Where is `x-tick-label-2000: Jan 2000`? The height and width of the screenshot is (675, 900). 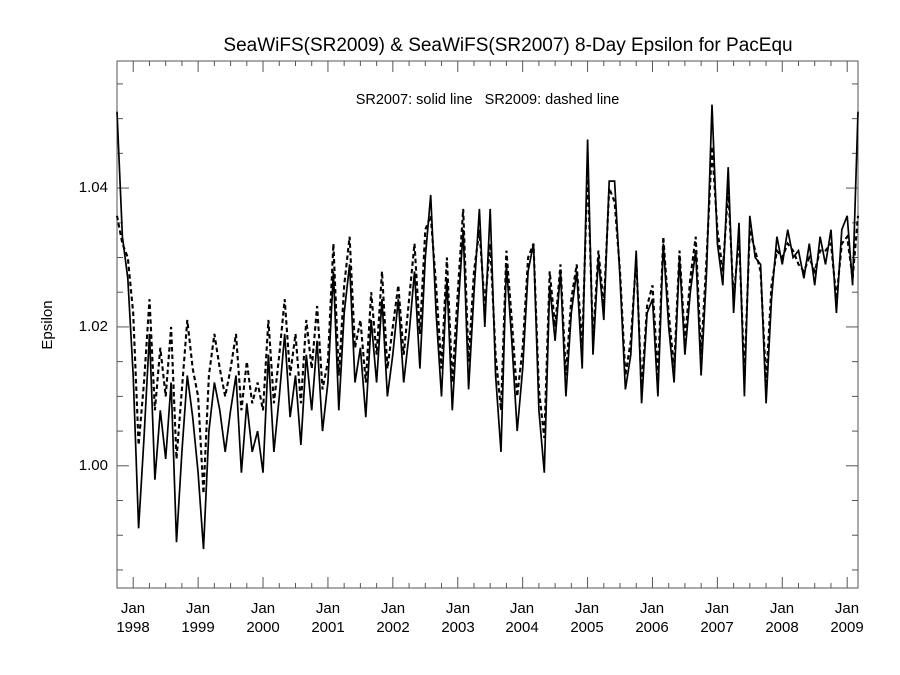 x-tick-label-2000: Jan 2000 is located at coordinates (263, 618).